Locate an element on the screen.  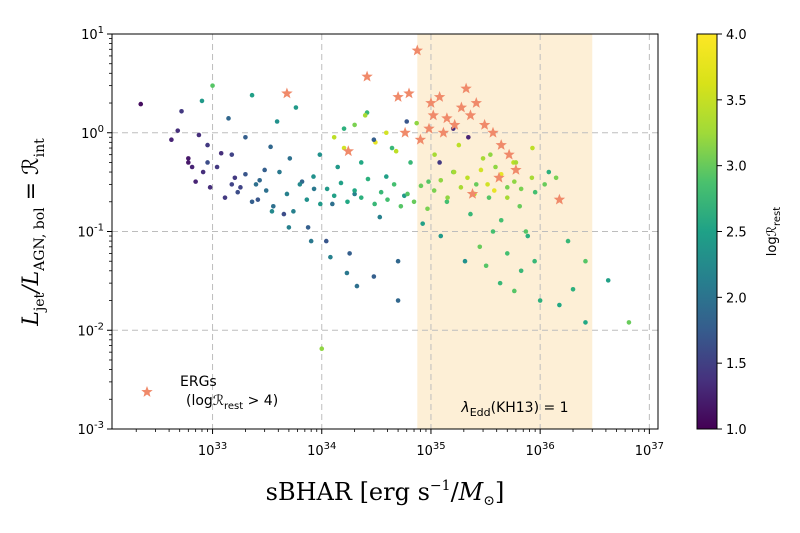
y-tick-label: 10⁰ is located at coordinates (92, 133).